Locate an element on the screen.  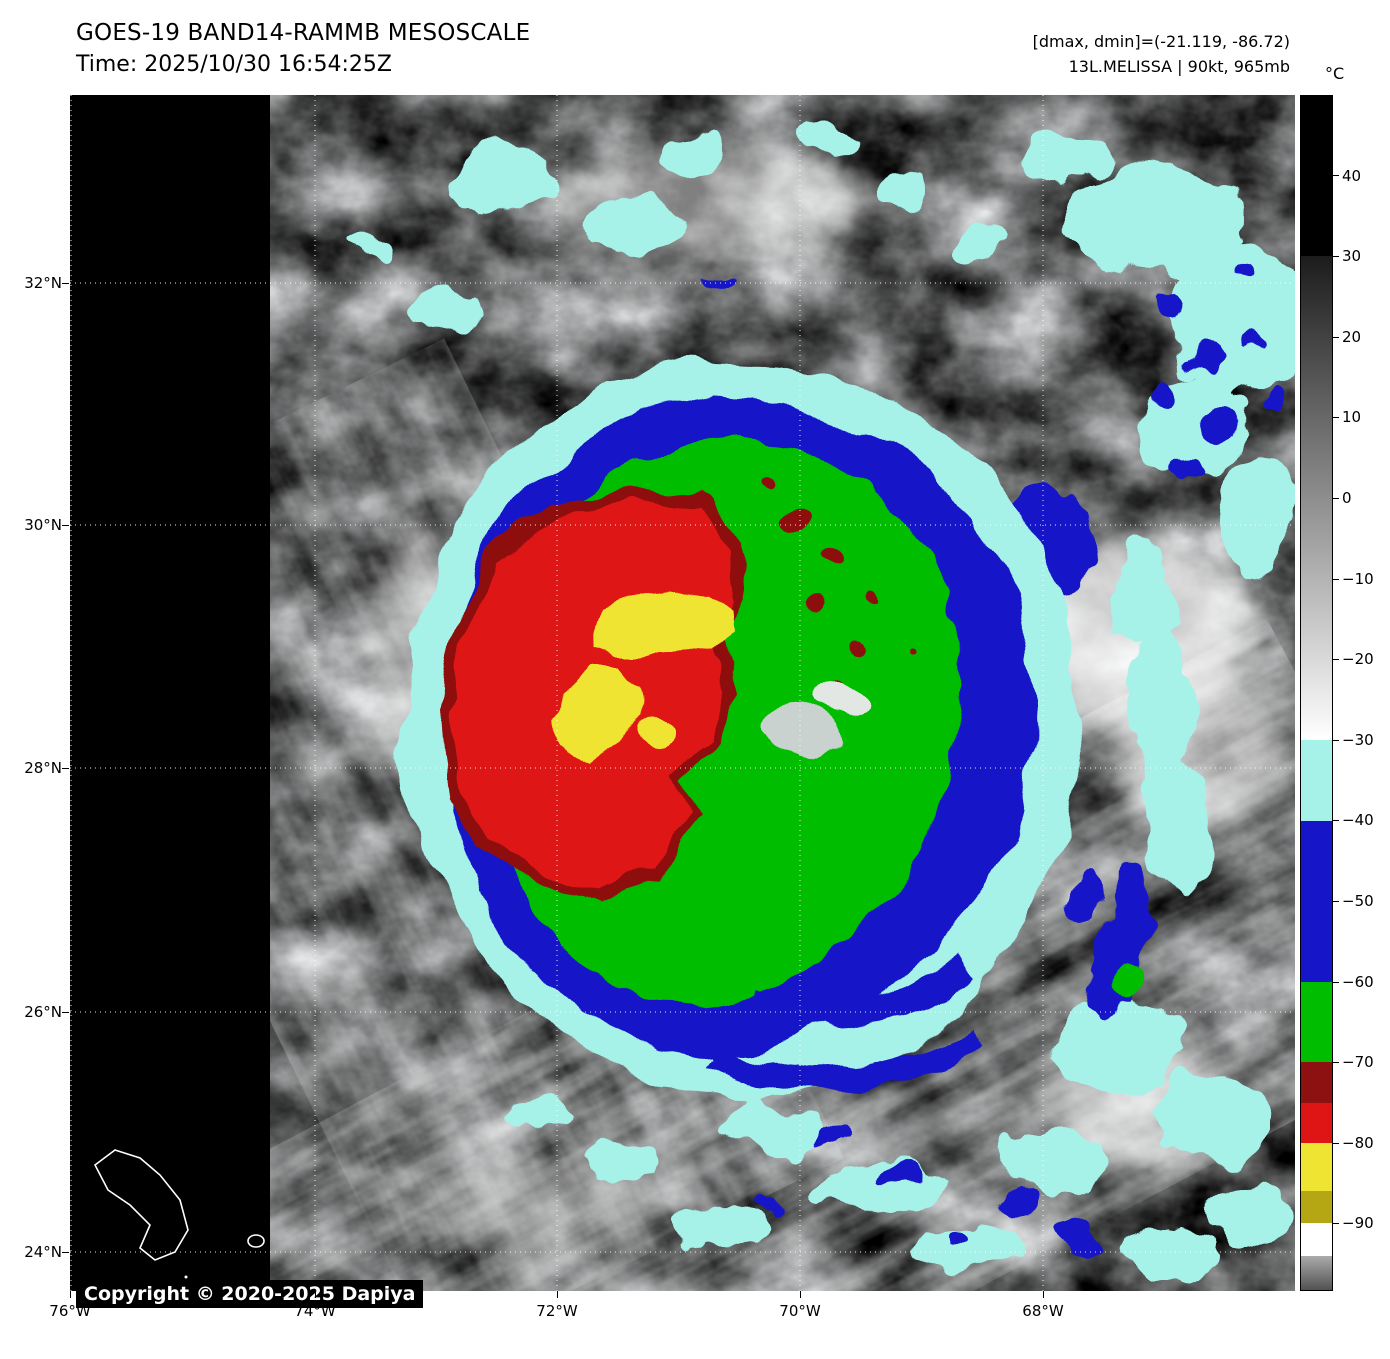
lon-tick-label: 70°W is located at coordinates (800, 1311).